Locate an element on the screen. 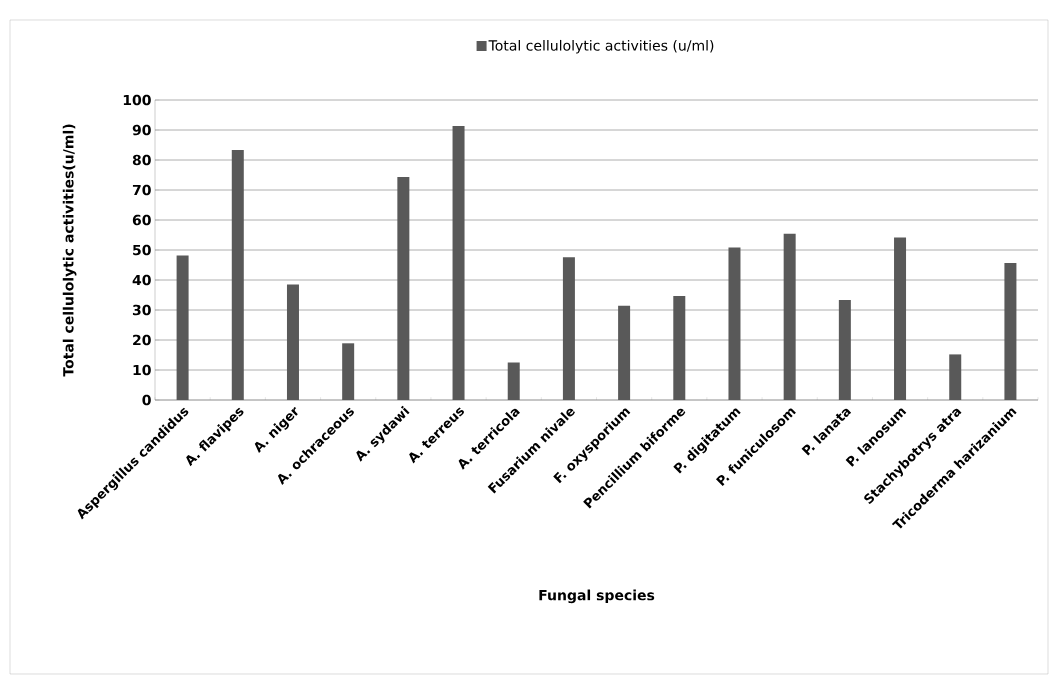  y-tick-label: 90 is located at coordinates (141, 130).